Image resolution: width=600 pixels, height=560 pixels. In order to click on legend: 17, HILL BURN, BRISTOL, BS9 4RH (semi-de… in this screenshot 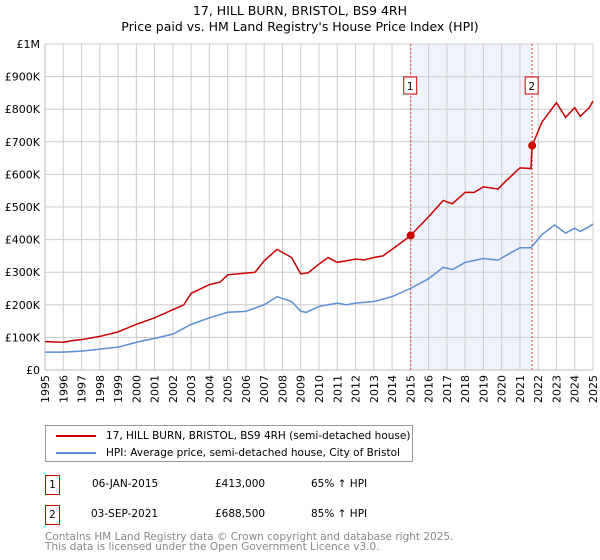, I will do `click(229, 443)`.